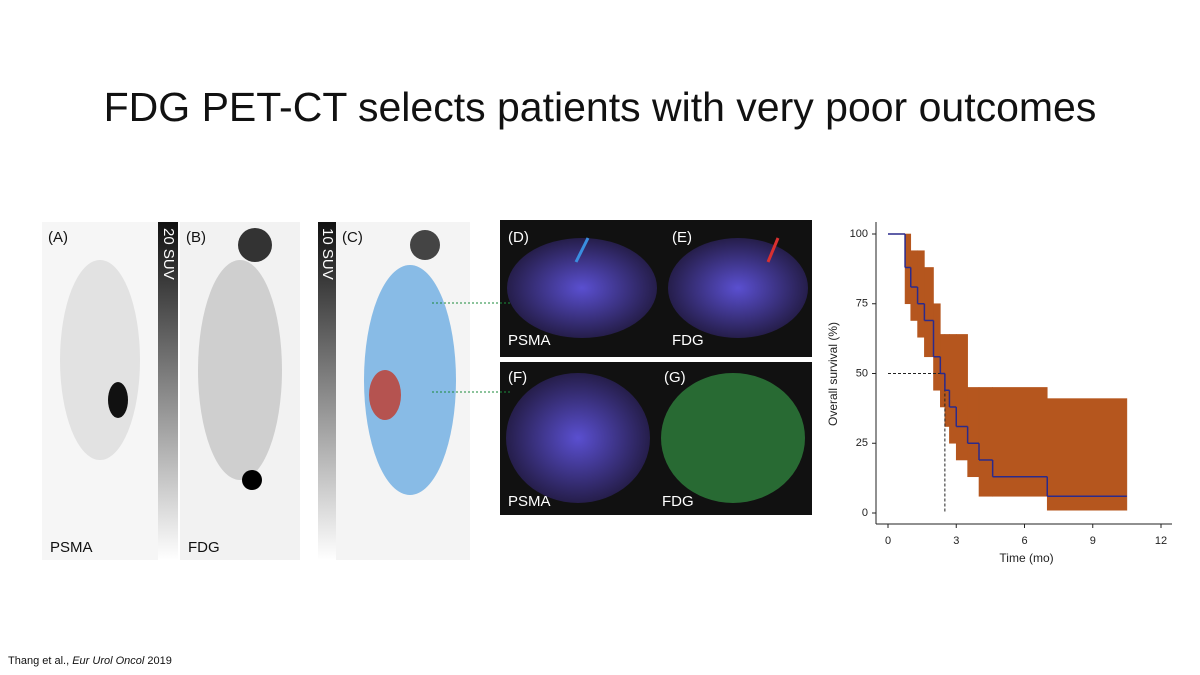  I want to click on panel-label: (E), so click(682, 237).